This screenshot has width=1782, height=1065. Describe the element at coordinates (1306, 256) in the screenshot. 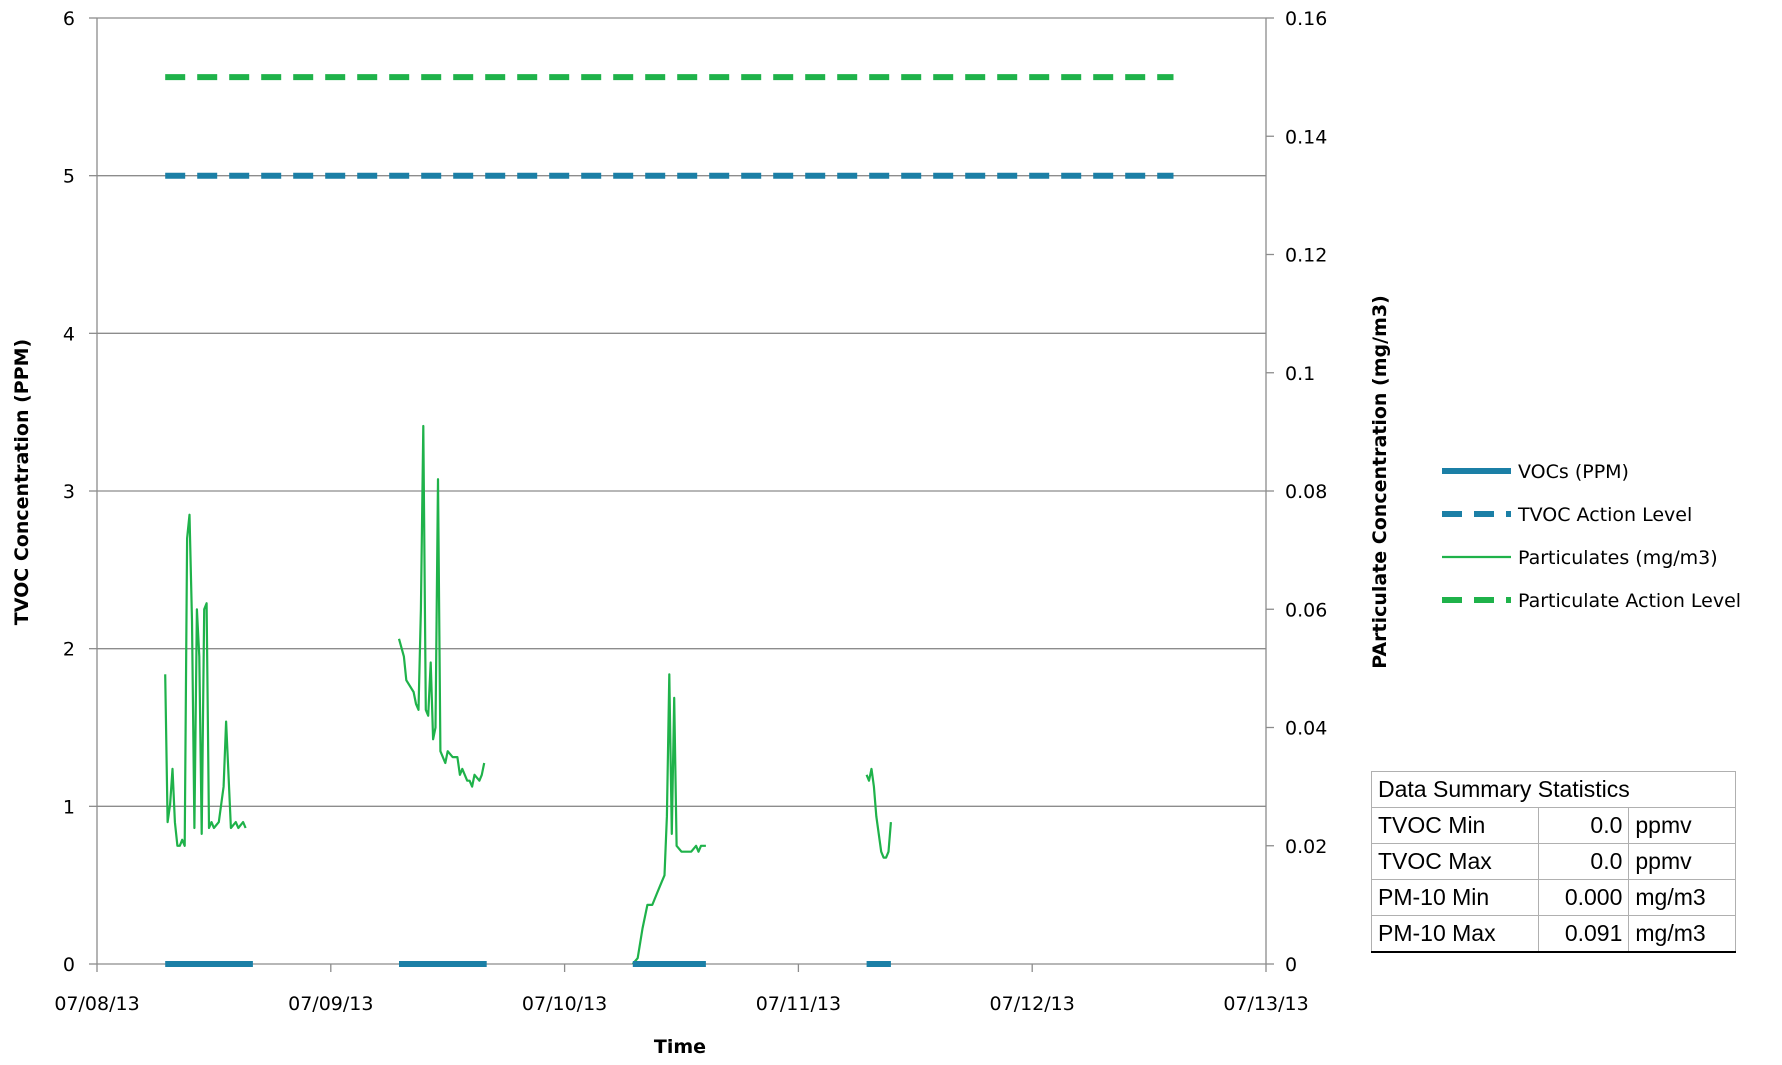

I see `y-right-tick-label: 0.12` at that location.